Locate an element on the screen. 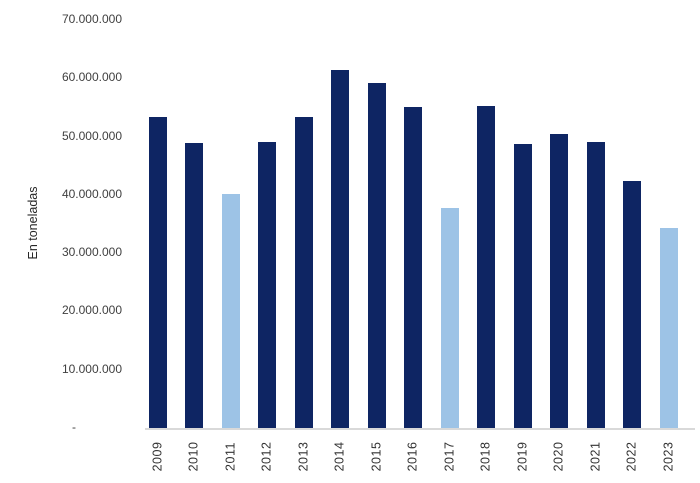 The image size is (700, 483). x-tick-label: 2018 is located at coordinates (485, 456).